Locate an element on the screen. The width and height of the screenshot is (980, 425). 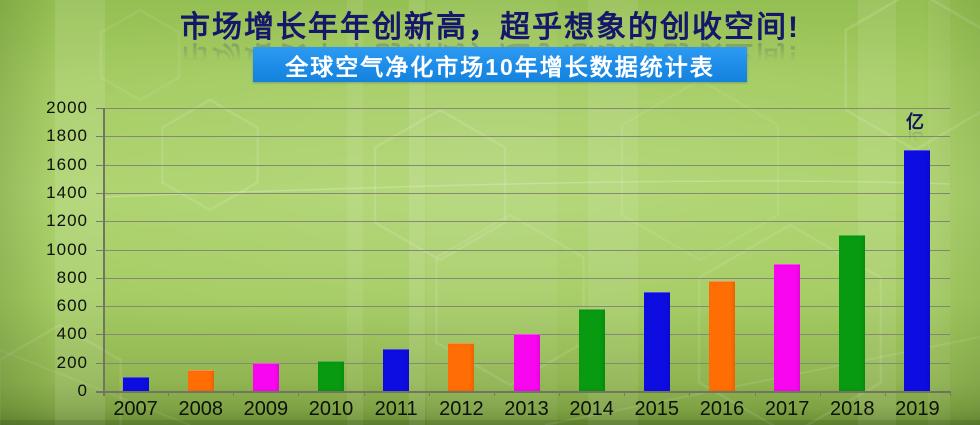
bar-2008 is located at coordinates (200, 380).